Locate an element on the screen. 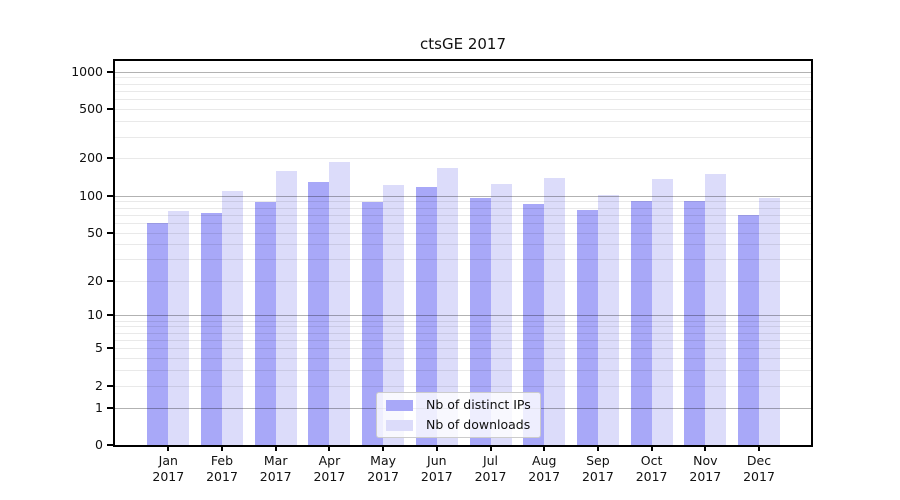 Image resolution: width=900 pixels, height=500 pixels. y-axis-tick-label: 100 is located at coordinates (91, 195).